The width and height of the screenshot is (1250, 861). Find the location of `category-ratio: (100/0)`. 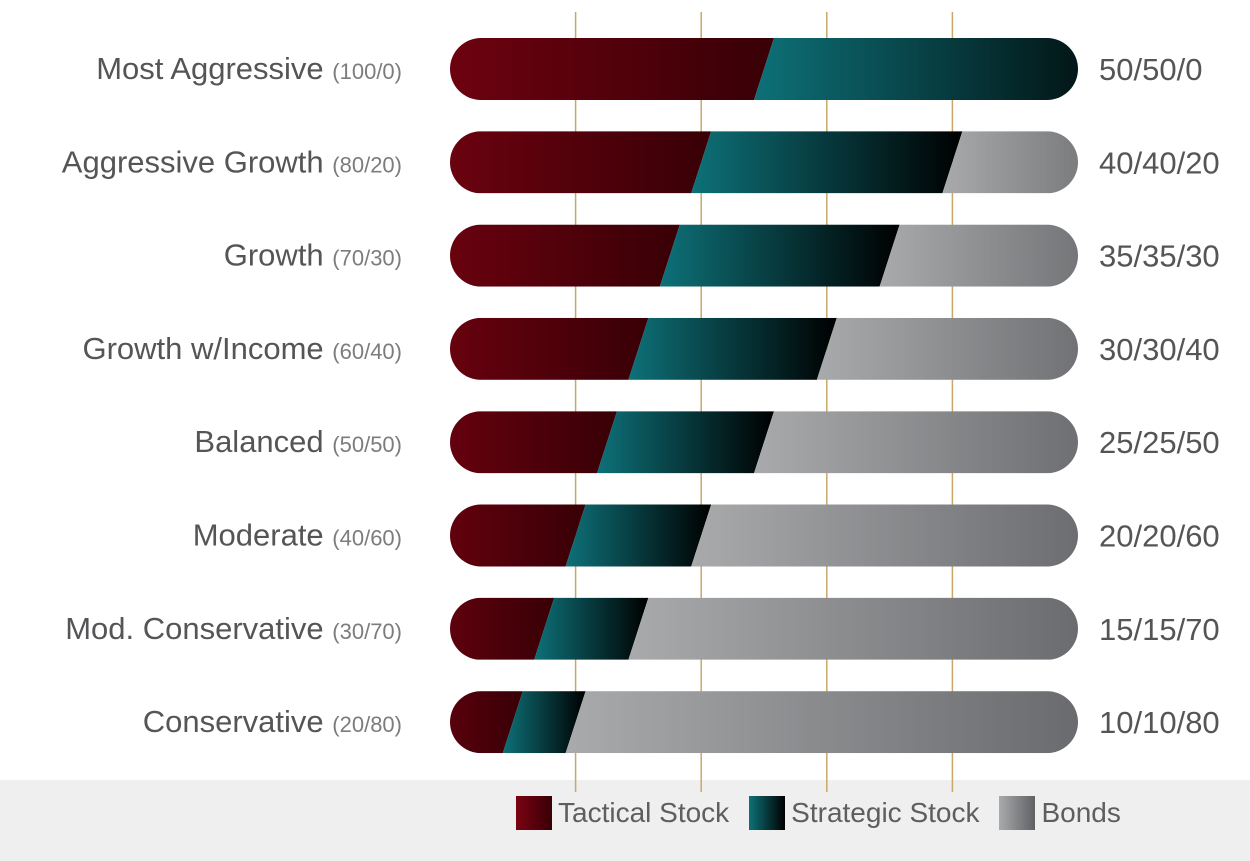

category-ratio: (100/0) is located at coordinates (367, 71).